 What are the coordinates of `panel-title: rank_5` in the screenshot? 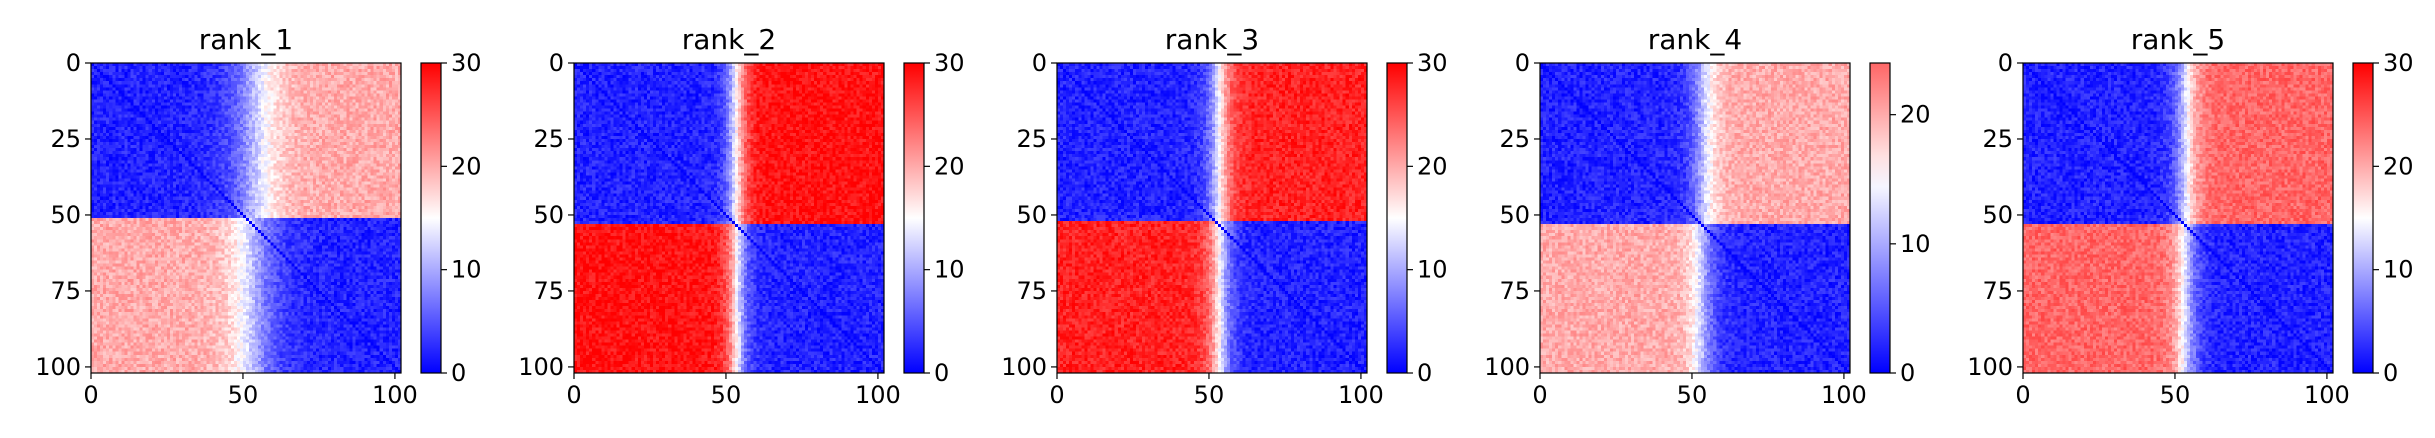 It's located at (2178, 39).